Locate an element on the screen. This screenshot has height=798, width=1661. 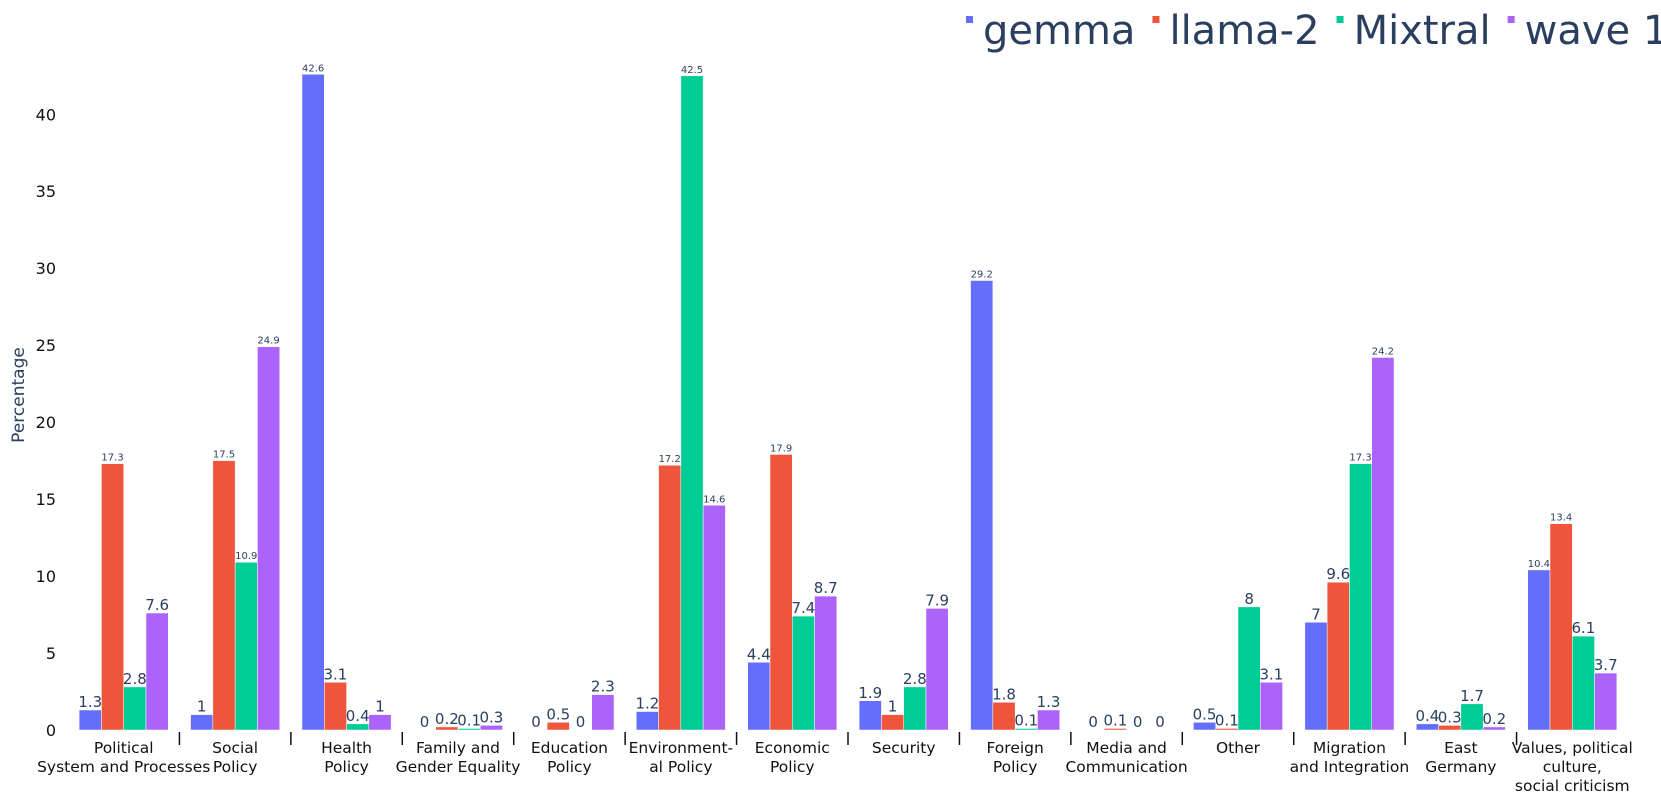
legend-item: llama-2 is located at coordinates (1244, 31).